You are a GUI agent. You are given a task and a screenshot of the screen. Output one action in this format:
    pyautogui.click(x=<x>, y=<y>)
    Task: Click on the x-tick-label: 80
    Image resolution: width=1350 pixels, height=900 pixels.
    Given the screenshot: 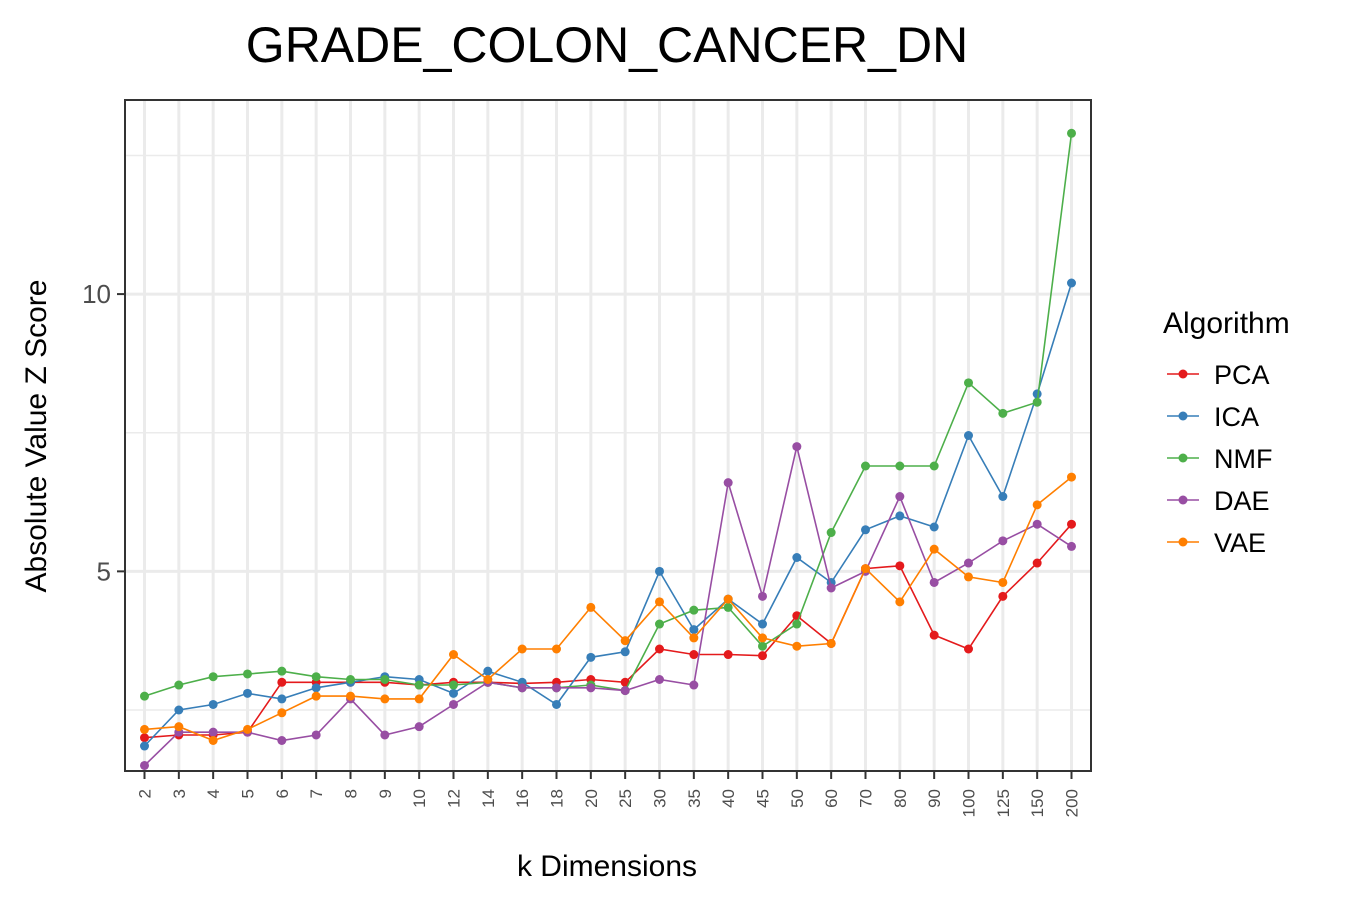 What is the action you would take?
    pyautogui.click(x=900, y=798)
    